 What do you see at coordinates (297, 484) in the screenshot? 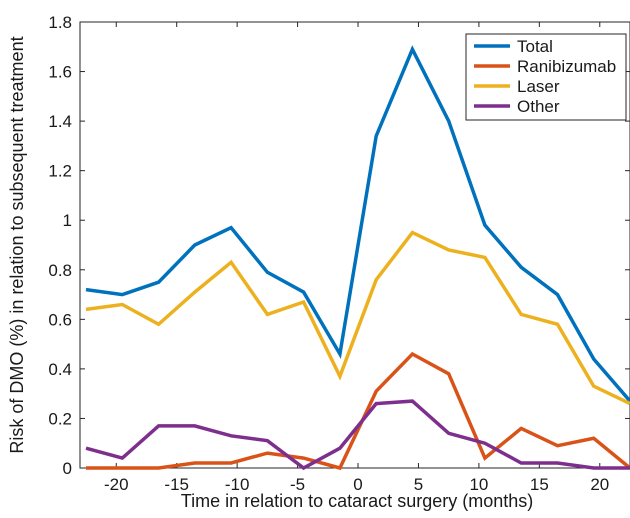
I see `x-tick-label: -5` at bounding box center [297, 484].